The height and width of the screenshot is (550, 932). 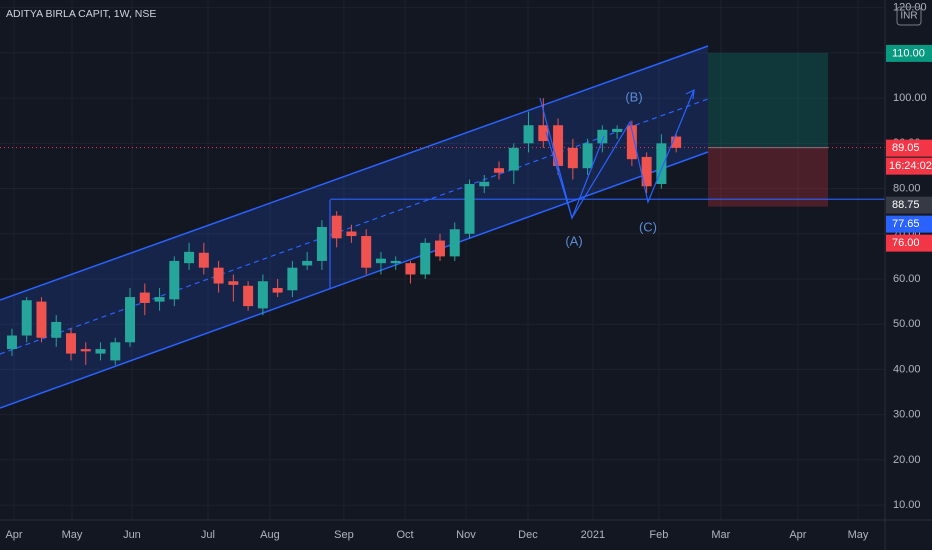 What do you see at coordinates (907, 415) in the screenshot?
I see `y-tick-label: 30.00` at bounding box center [907, 415].